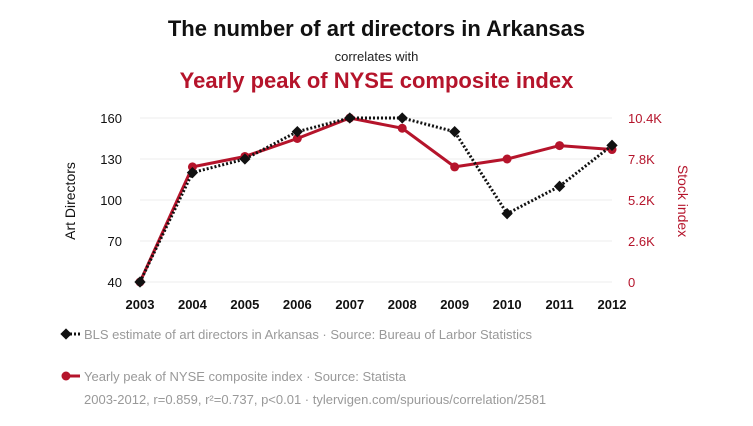 The width and height of the screenshot is (753, 426). I want to click on x-tick-label: 2012, so click(612, 304).